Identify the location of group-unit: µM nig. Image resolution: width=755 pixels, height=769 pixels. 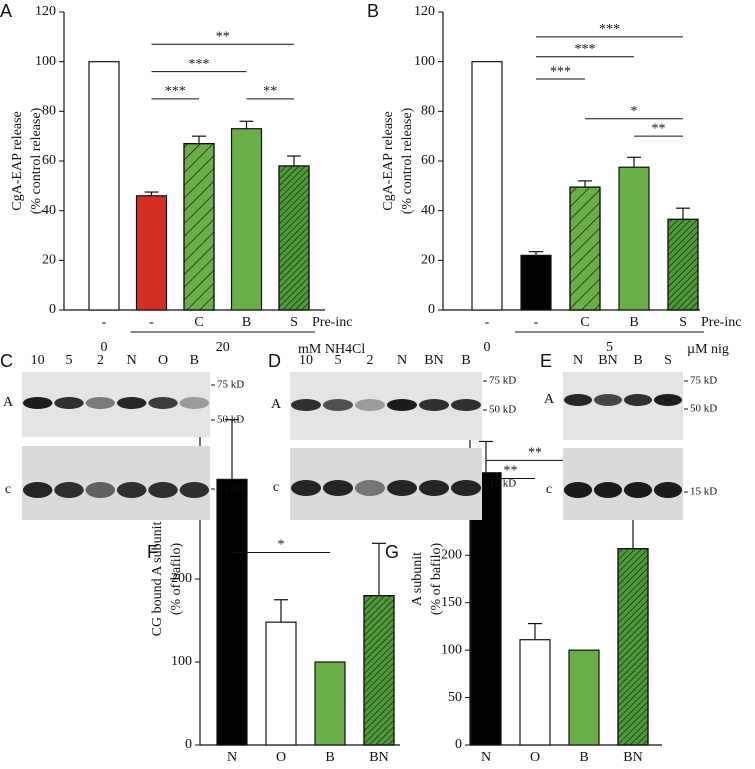
(708, 349).